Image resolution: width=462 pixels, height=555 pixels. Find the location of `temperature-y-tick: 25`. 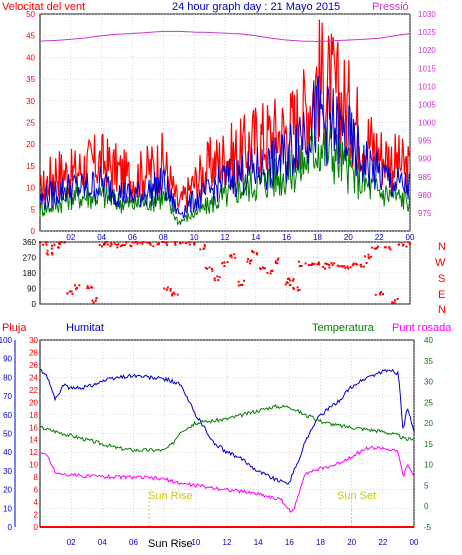

temperature-y-tick: 25 is located at coordinates (428, 402).